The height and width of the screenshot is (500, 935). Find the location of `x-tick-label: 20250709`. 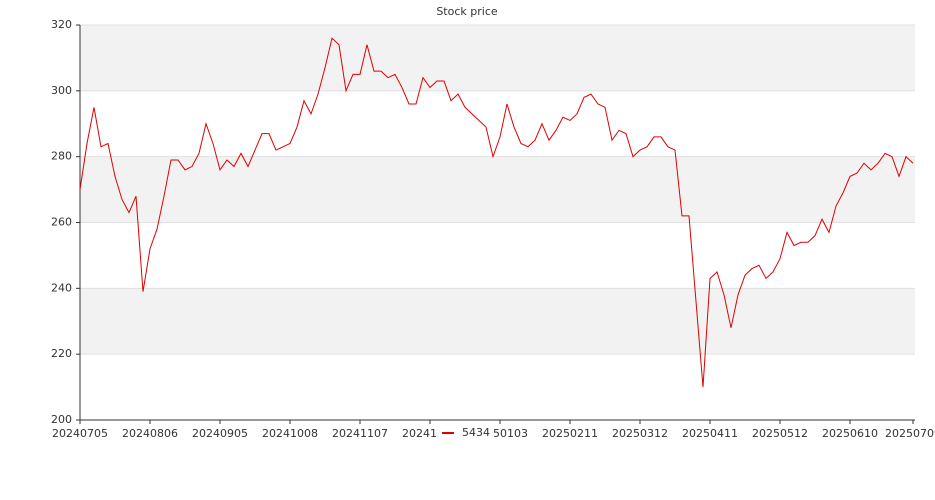

x-tick-label: 20250709 is located at coordinates (910, 433).